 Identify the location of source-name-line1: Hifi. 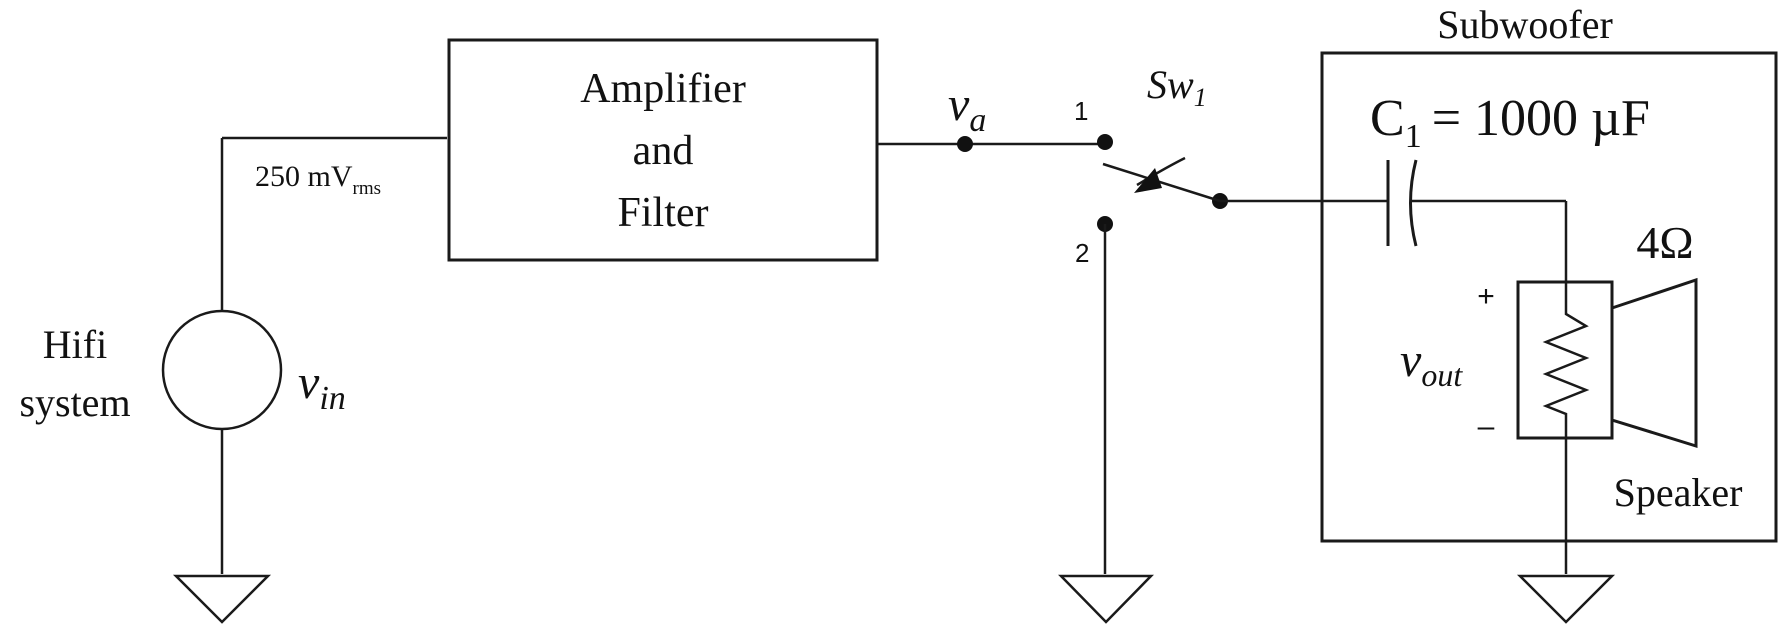
(75, 344).